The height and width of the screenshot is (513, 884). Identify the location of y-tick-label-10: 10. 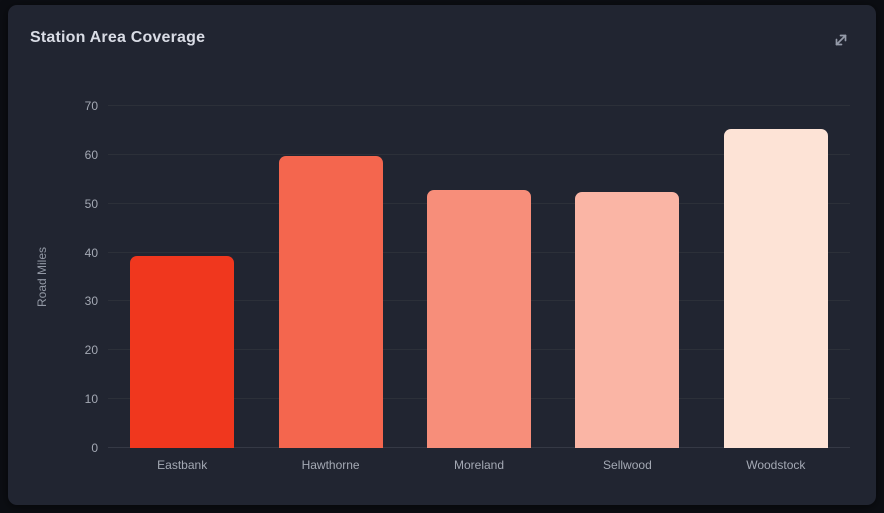
(91, 399).